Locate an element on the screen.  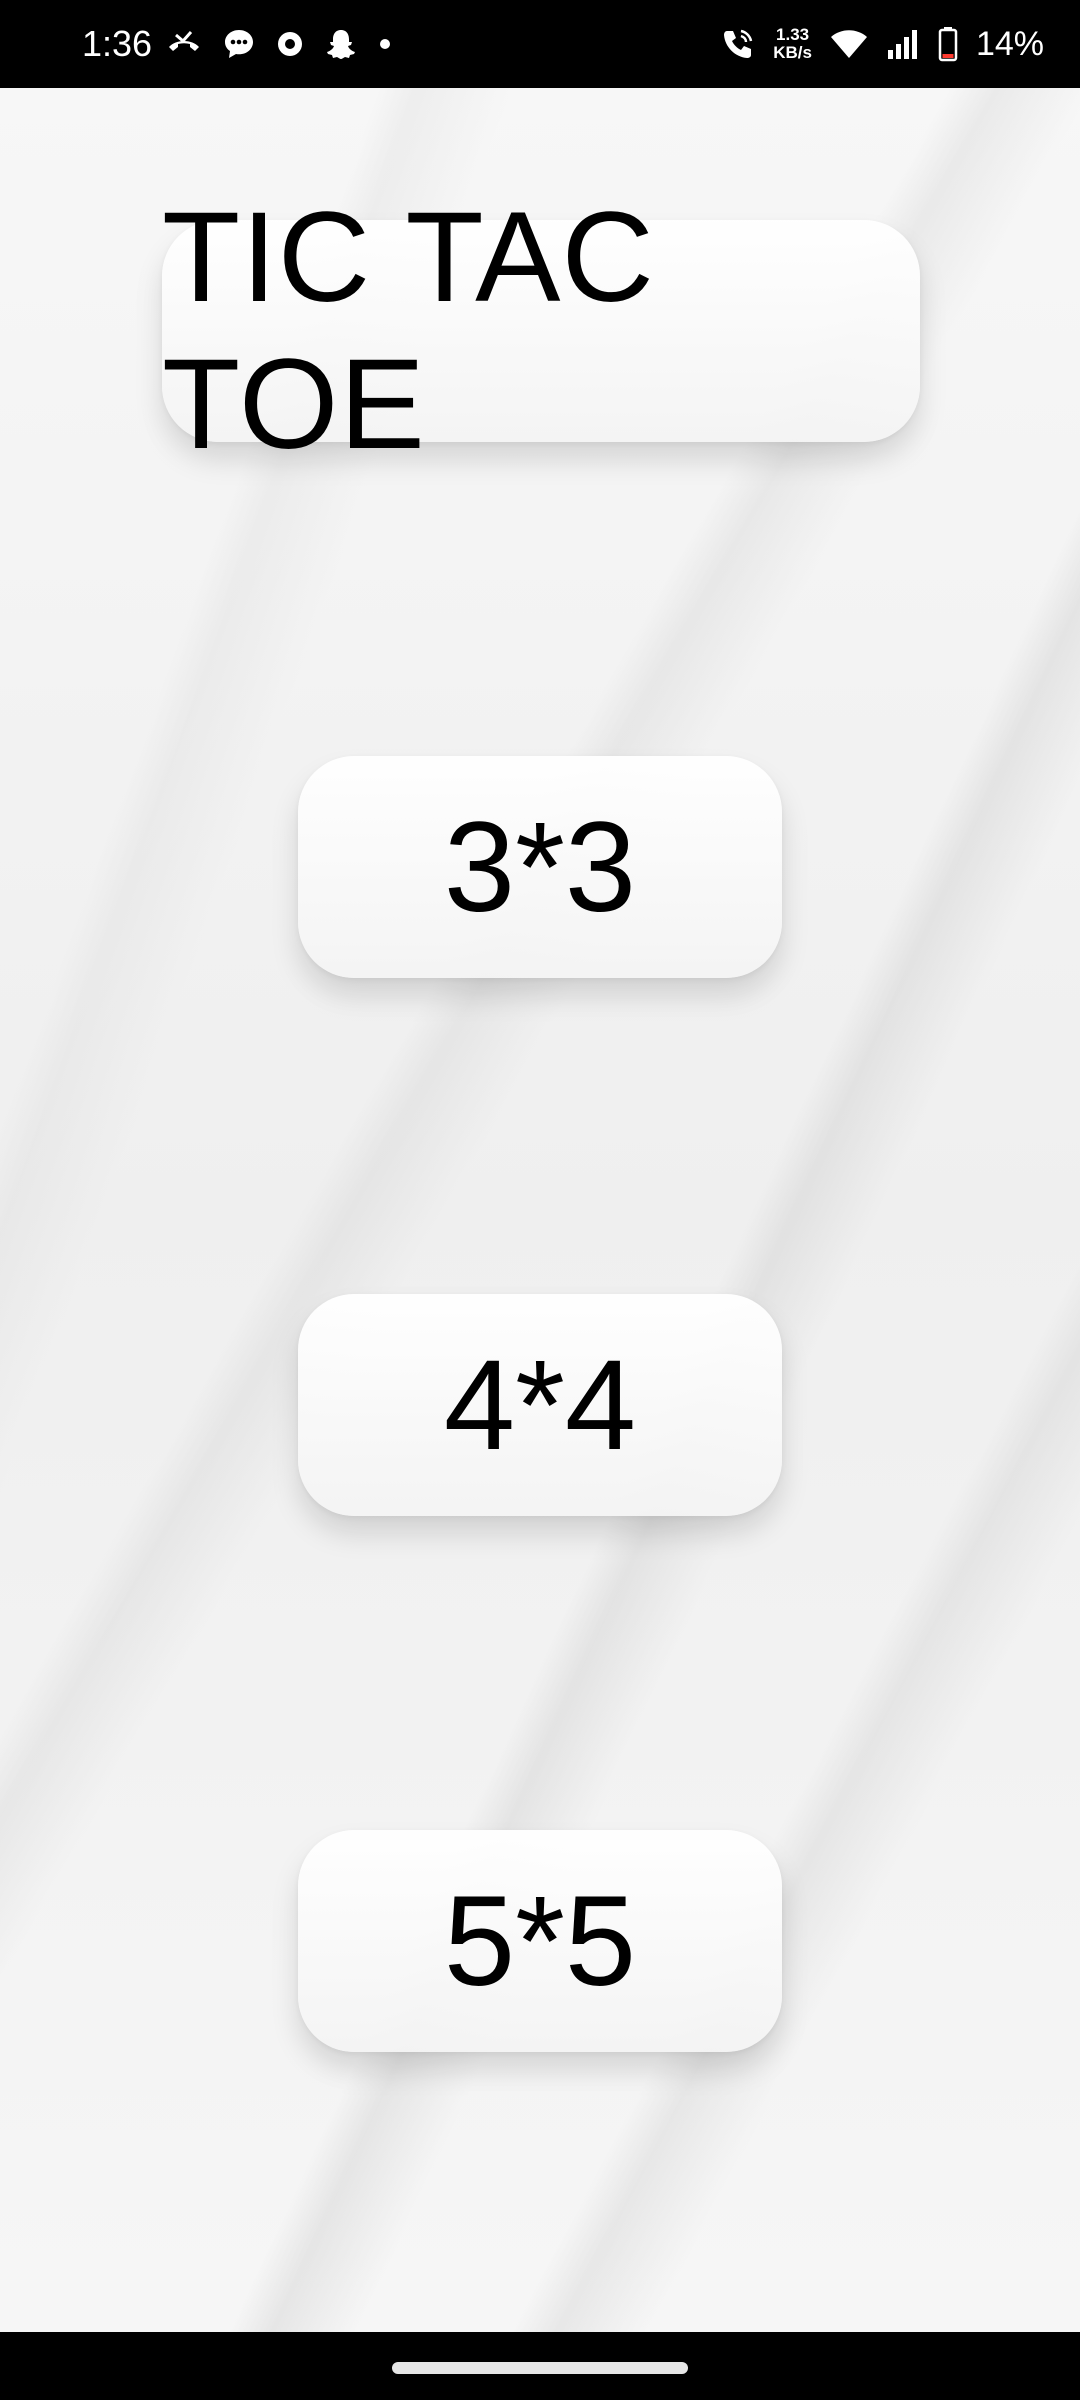
snapchat-icon is located at coordinates (341, 44).